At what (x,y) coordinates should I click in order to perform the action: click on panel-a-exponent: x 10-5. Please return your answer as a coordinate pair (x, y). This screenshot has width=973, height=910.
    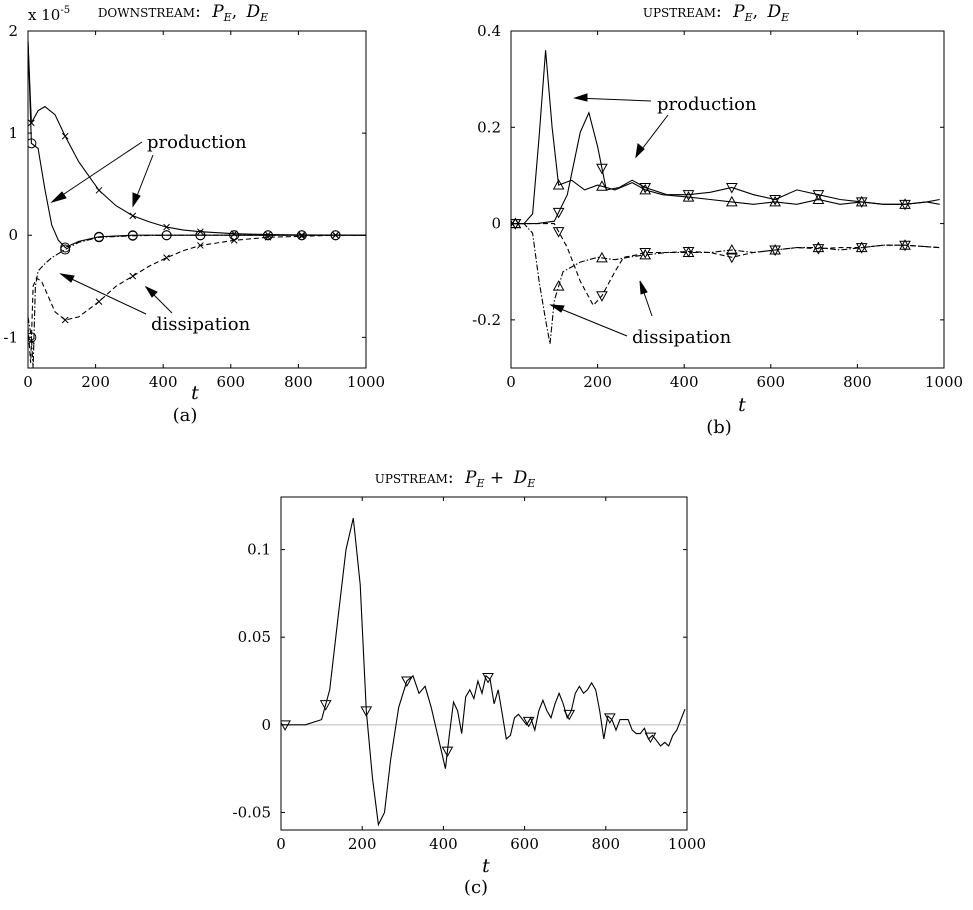
    Looking at the image, I should click on (49, 14).